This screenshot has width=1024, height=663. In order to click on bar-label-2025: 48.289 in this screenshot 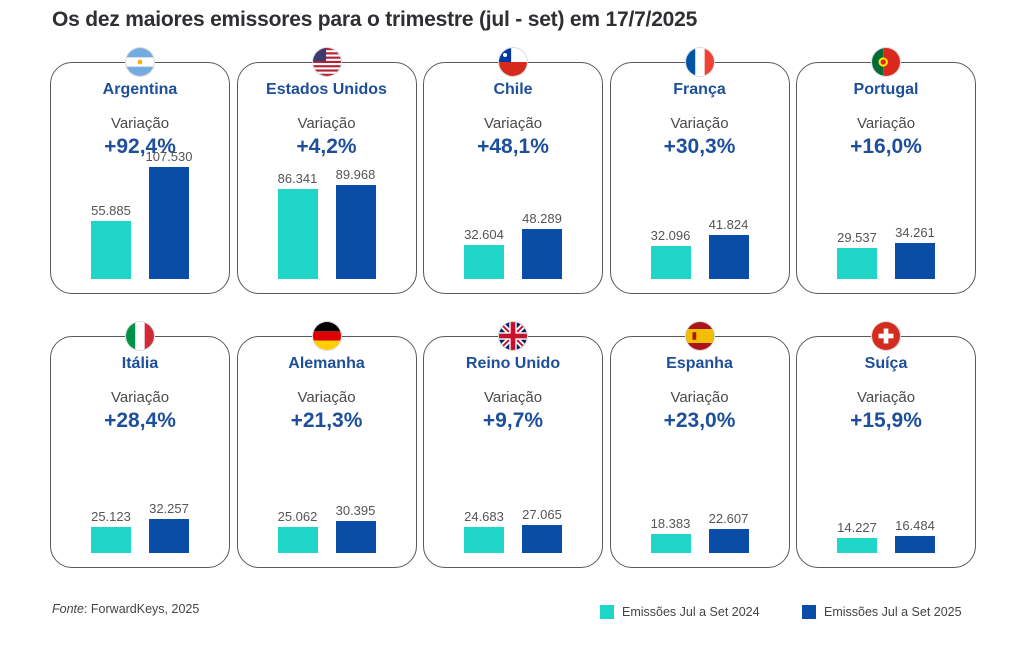, I will do `click(542, 218)`.